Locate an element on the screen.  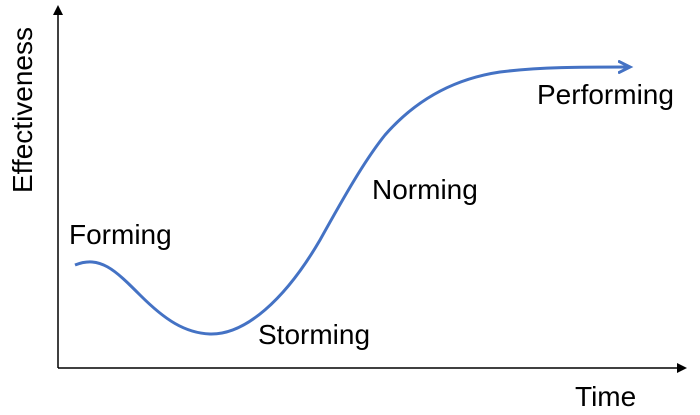
stage-label-forming: Forming is located at coordinates (120, 234).